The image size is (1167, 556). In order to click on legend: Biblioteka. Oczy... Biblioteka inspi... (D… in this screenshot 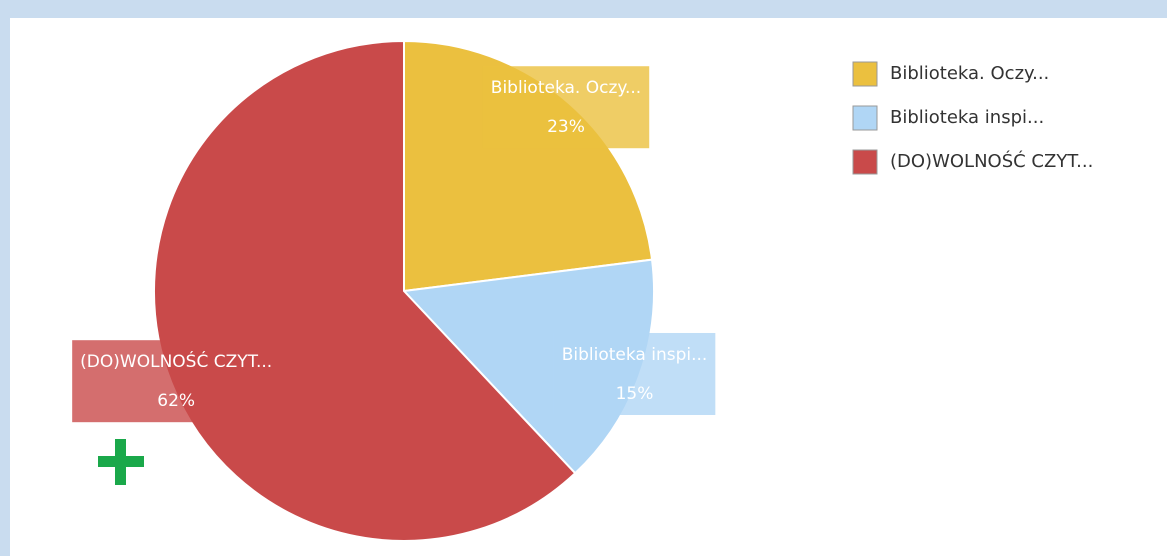, I will do `click(972, 118)`.